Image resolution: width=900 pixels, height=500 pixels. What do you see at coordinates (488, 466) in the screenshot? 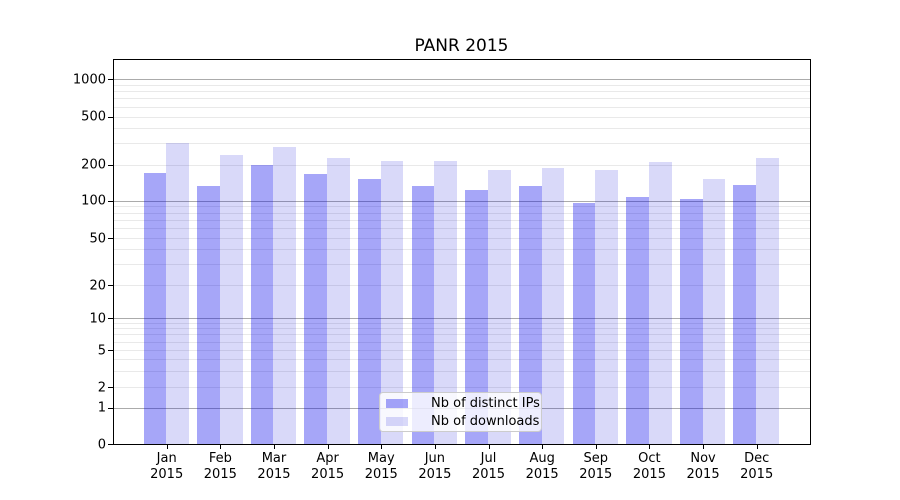
I see `x-tick-label-jul: Jul 2015` at bounding box center [488, 466].